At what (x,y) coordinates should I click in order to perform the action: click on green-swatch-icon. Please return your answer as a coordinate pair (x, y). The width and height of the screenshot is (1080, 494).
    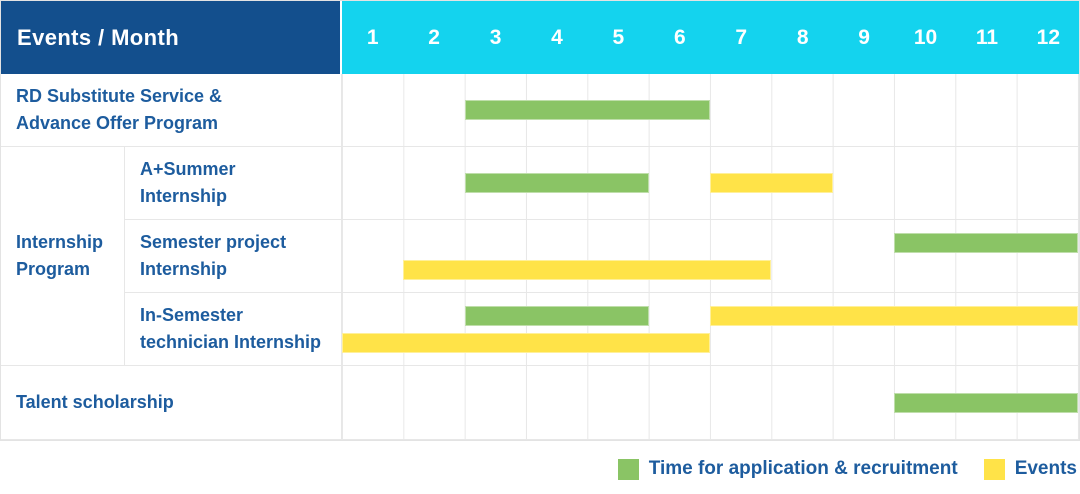
    Looking at the image, I should click on (628, 469).